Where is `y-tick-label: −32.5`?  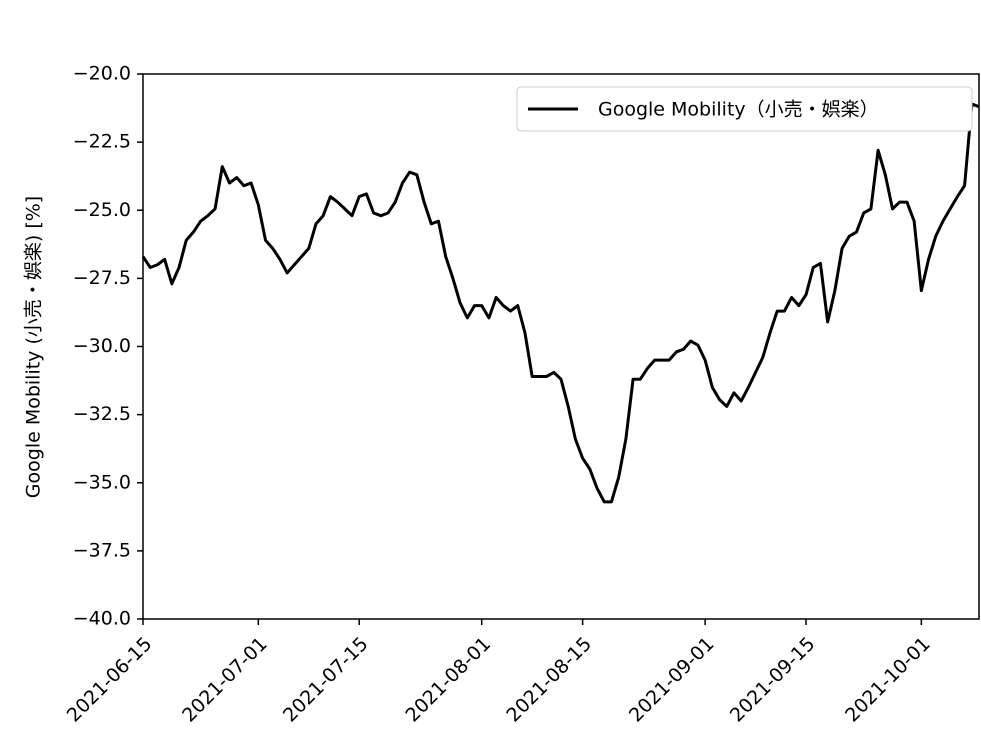
y-tick-label: −32.5 is located at coordinates (102, 414).